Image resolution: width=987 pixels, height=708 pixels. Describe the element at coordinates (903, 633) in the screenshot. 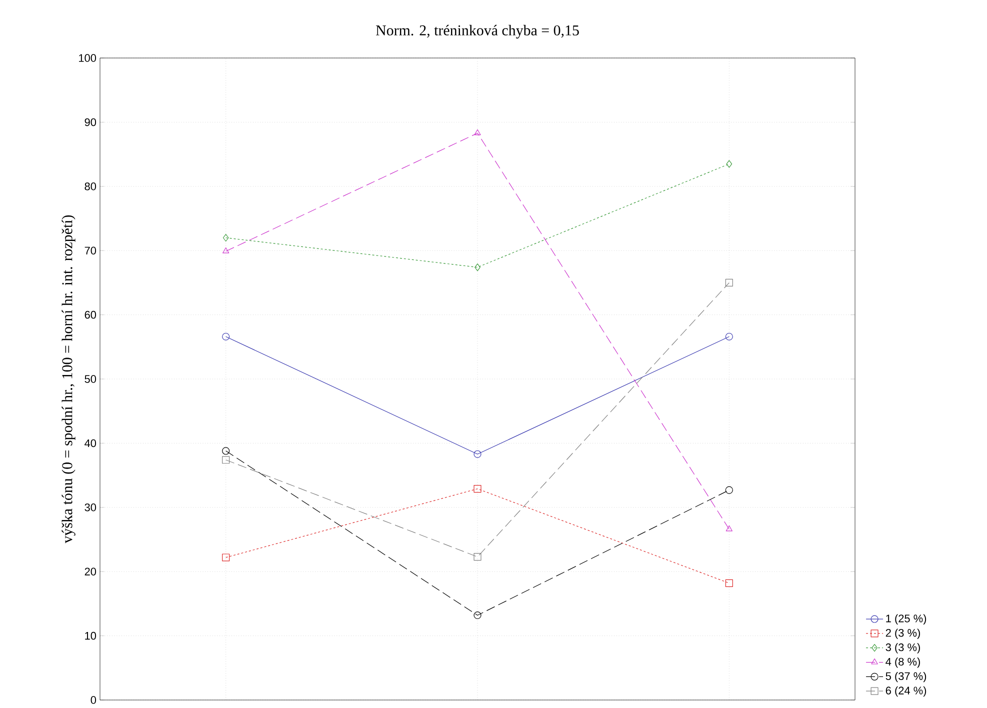

I see `legend-label: 2 (3 %)` at that location.